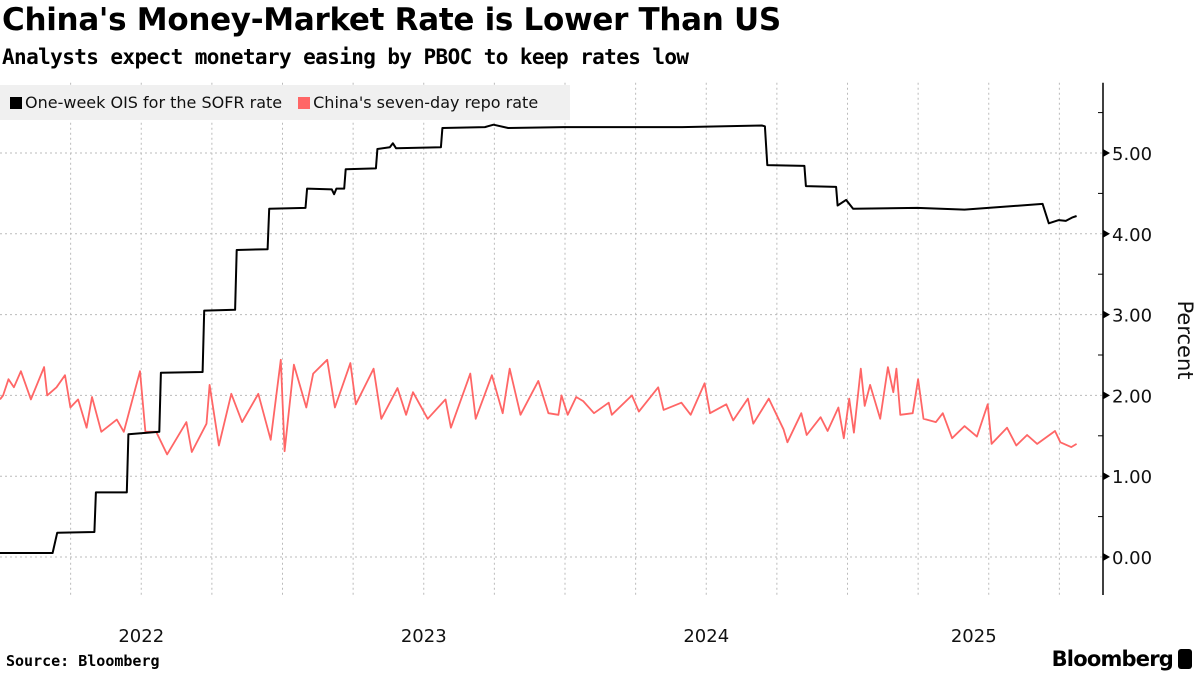 The width and height of the screenshot is (1200, 675). I want to click on y-tick-label: 5.00, so click(1132, 154).